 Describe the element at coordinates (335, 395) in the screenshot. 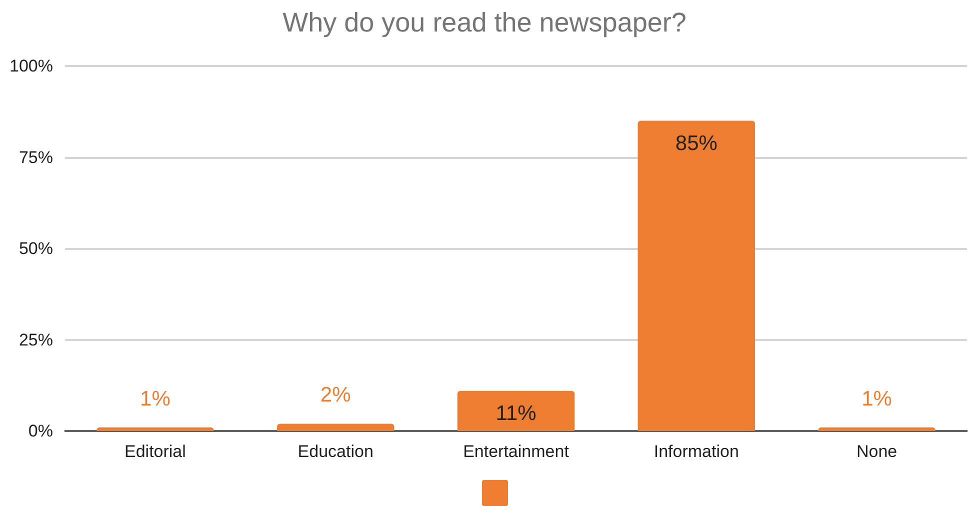

I see `data-label: 2%` at that location.